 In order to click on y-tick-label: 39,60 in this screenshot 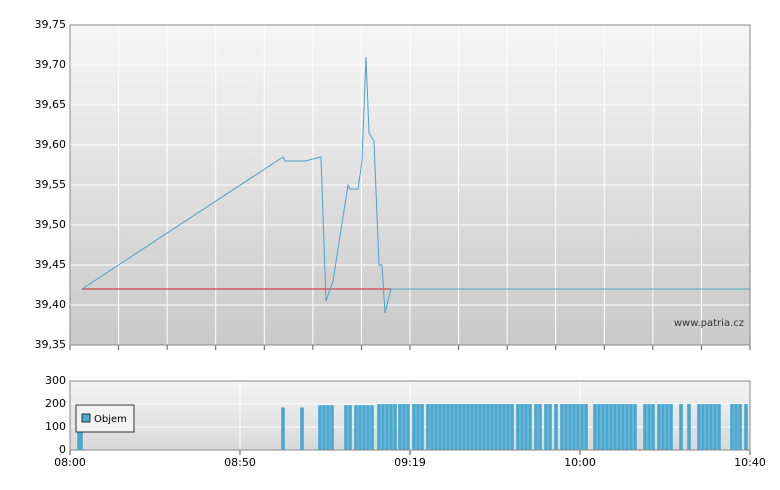, I will do `click(51, 144)`.